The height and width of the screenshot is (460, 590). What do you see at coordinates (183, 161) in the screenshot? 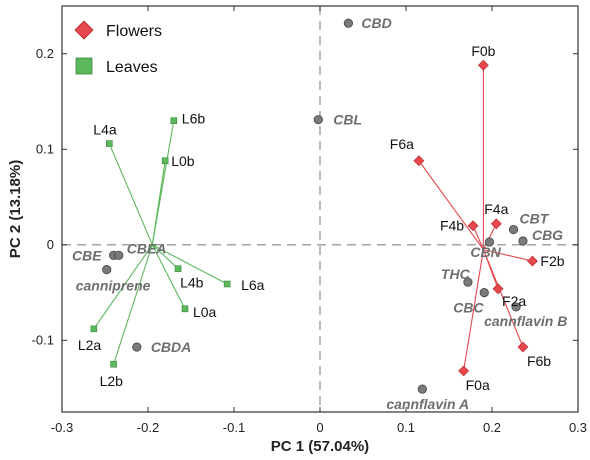
I see `point-label: L0b` at bounding box center [183, 161].